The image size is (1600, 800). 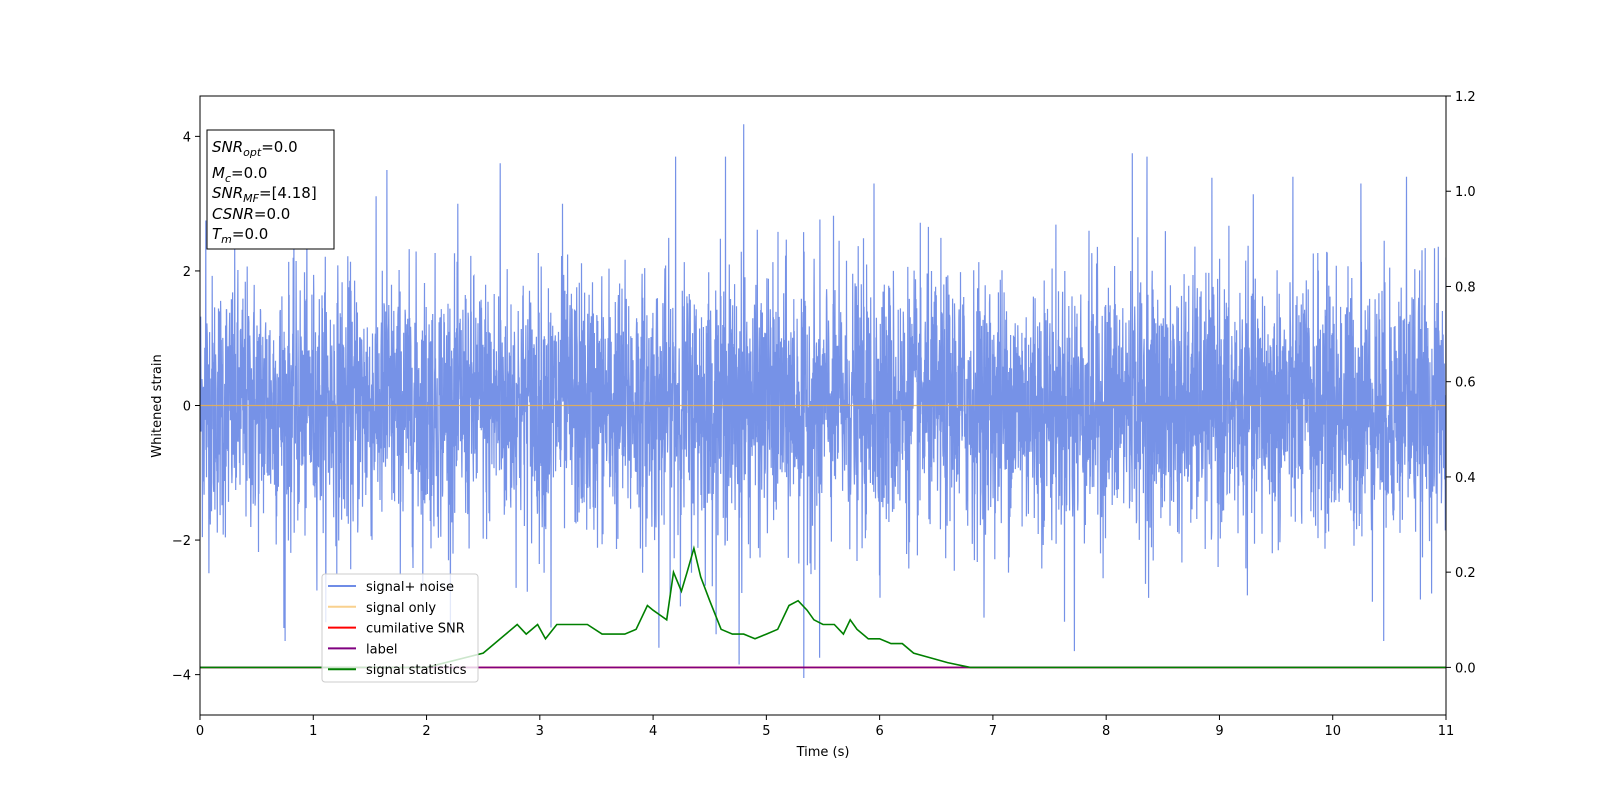 I want to click on annotation-line: Tm=0.0, so click(x=240, y=235).